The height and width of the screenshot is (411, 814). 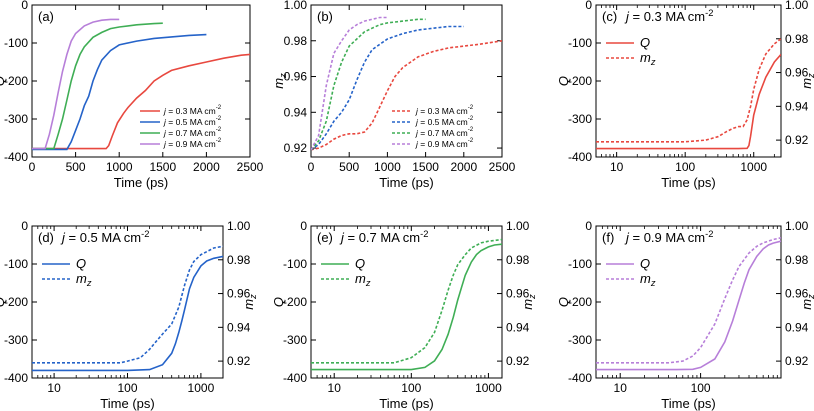 What do you see at coordinates (325, 237) in the screenshot?
I see `panel-label: (e)` at bounding box center [325, 237].